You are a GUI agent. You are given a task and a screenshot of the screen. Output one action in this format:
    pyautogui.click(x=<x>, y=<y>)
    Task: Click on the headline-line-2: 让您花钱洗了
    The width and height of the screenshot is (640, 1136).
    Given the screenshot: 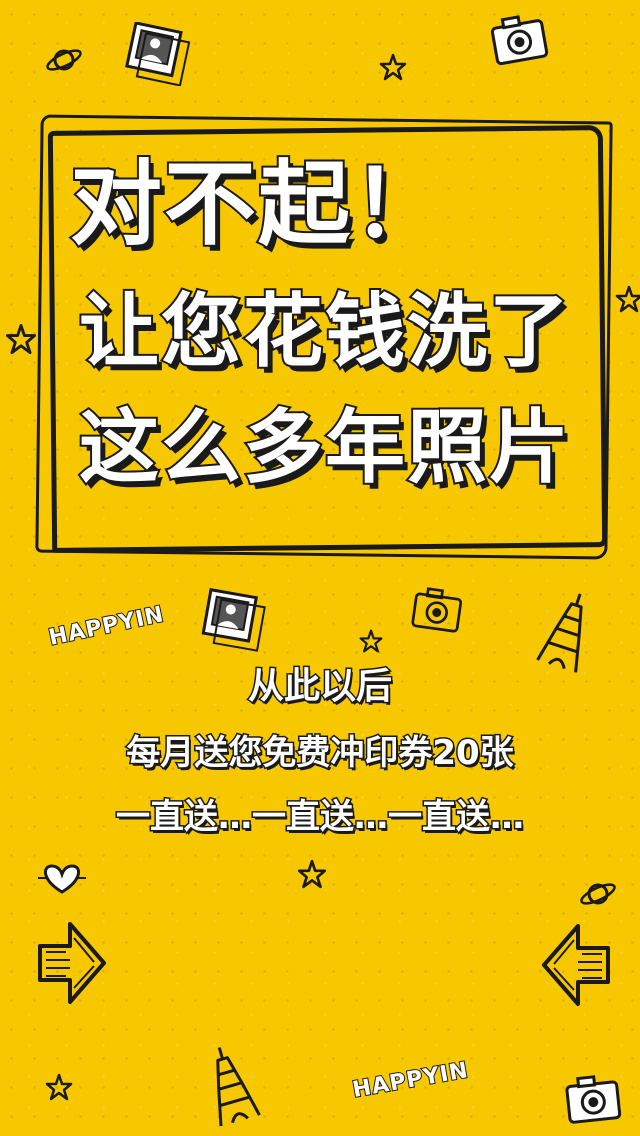 What is the action you would take?
    pyautogui.click(x=324, y=331)
    